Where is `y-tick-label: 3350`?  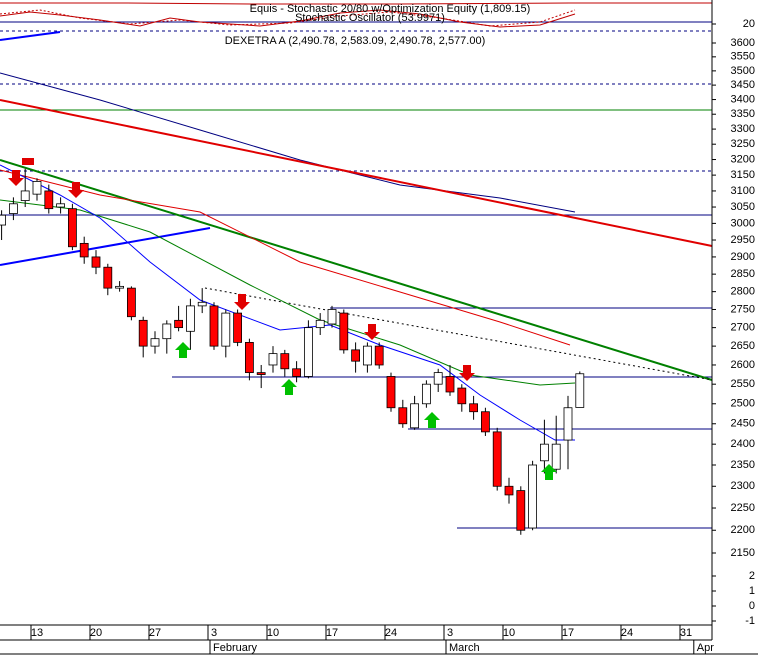
y-tick-label: 3350 is located at coordinates (743, 114).